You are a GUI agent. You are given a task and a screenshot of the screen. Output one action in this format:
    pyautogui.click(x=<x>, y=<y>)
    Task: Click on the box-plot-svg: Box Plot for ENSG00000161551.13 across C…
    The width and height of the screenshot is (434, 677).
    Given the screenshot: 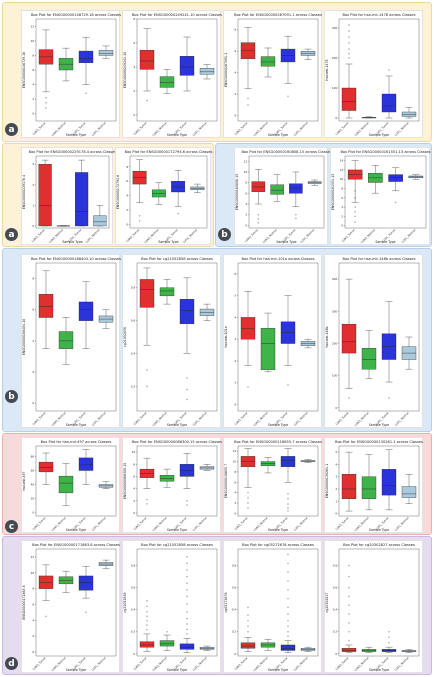 What is the action you would take?
    pyautogui.click(x=380, y=197)
    